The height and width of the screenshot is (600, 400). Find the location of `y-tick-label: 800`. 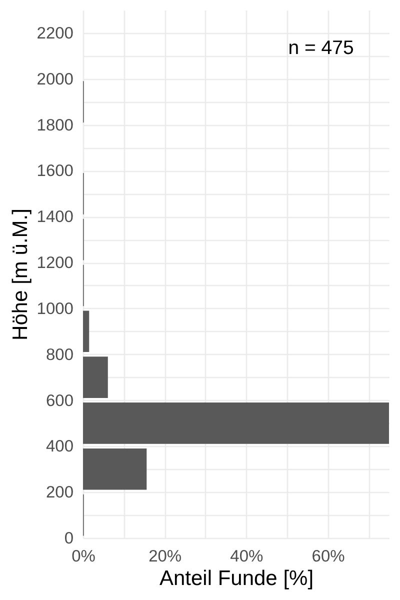

y-tick-label: 800 is located at coordinates (60, 355).